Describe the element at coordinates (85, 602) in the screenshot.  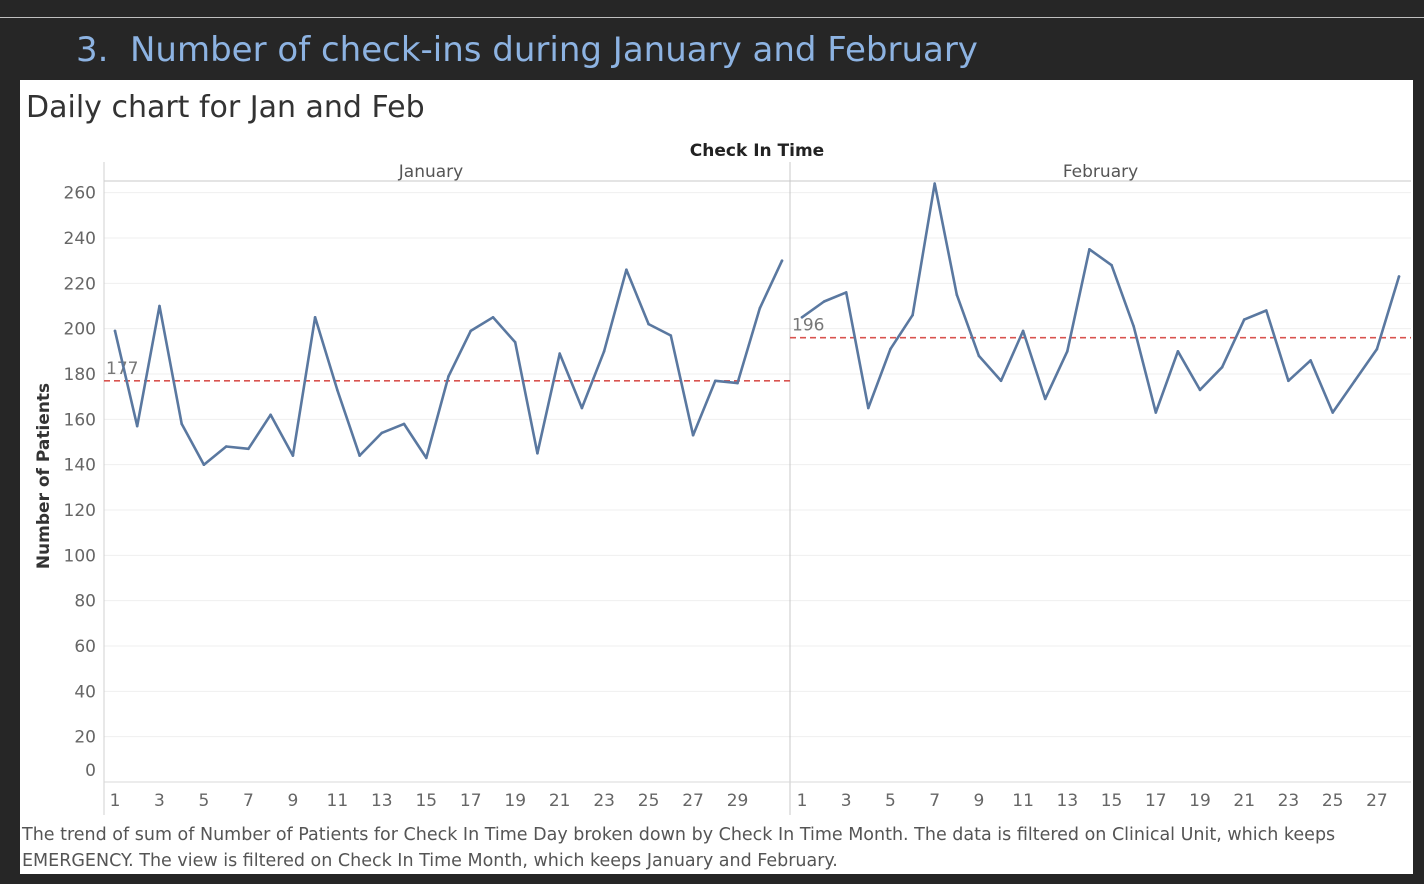
I see `y-tick-label: 80` at that location.